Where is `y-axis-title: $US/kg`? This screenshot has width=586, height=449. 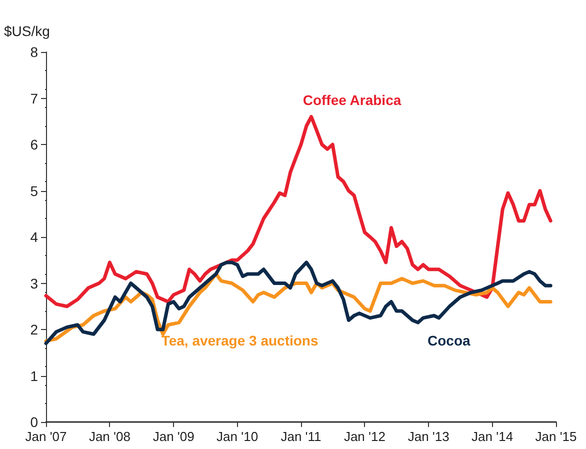 y-axis-title: $US/kg is located at coordinates (27, 31).